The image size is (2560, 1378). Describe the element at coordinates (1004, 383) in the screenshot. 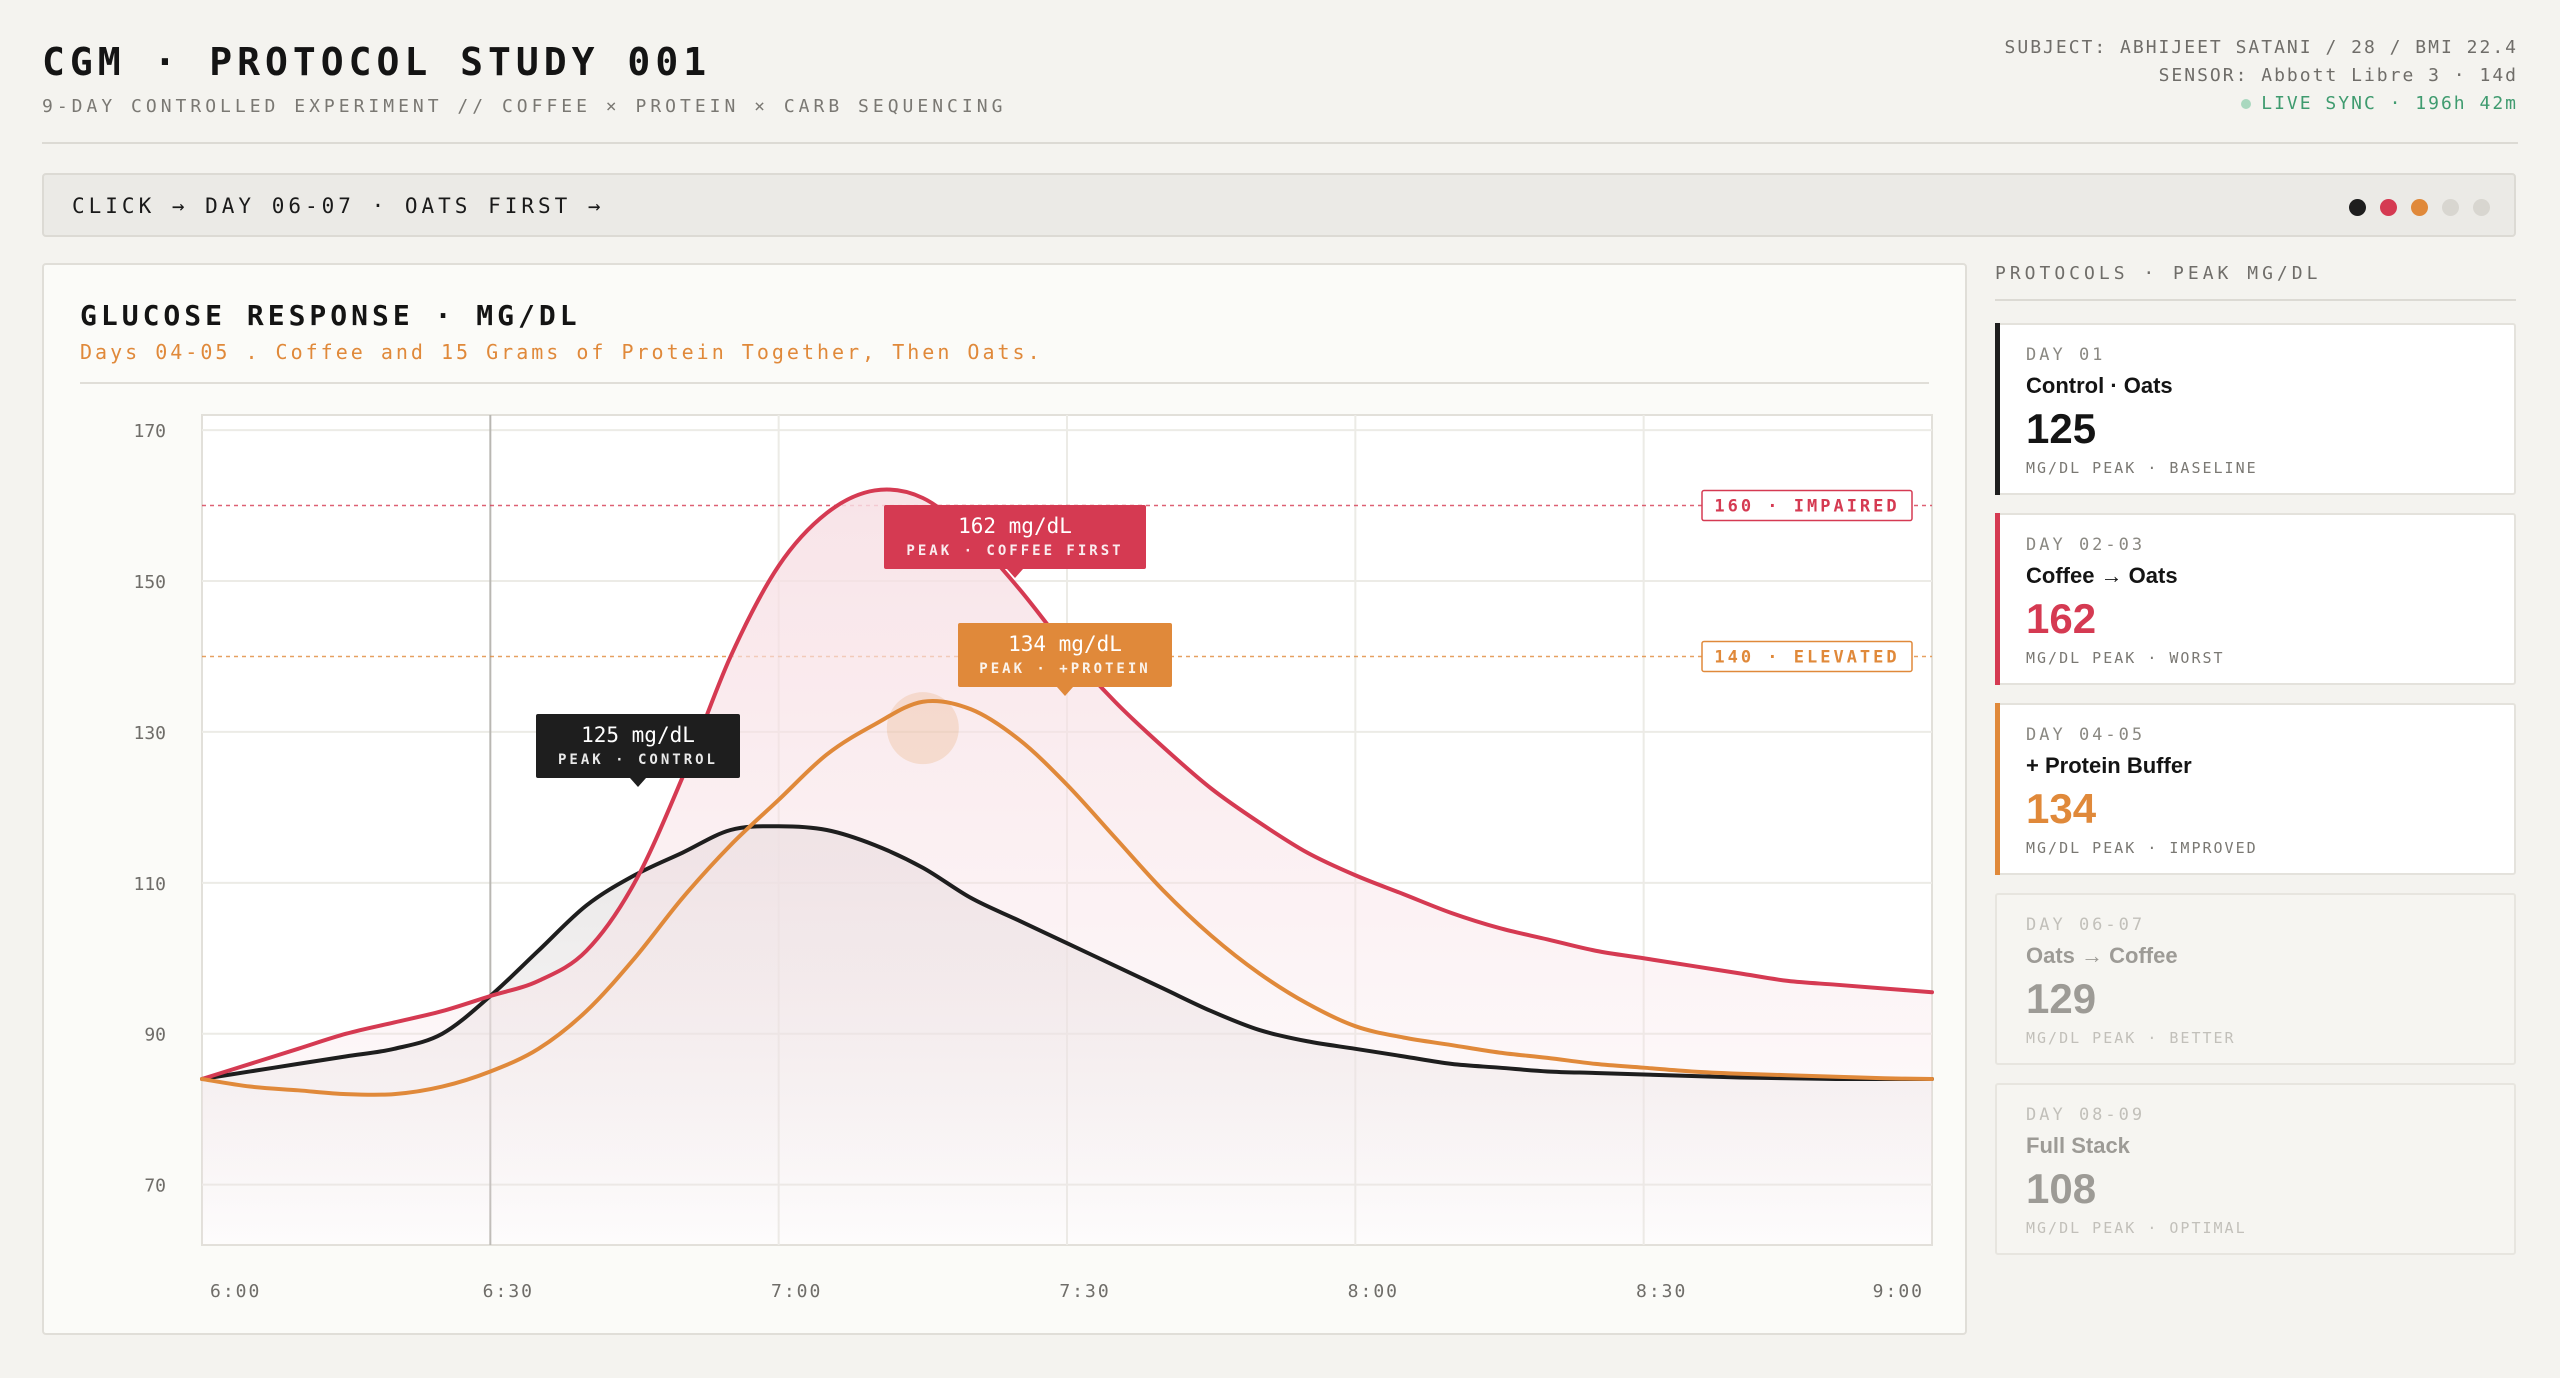

I see `chart-divider` at that location.